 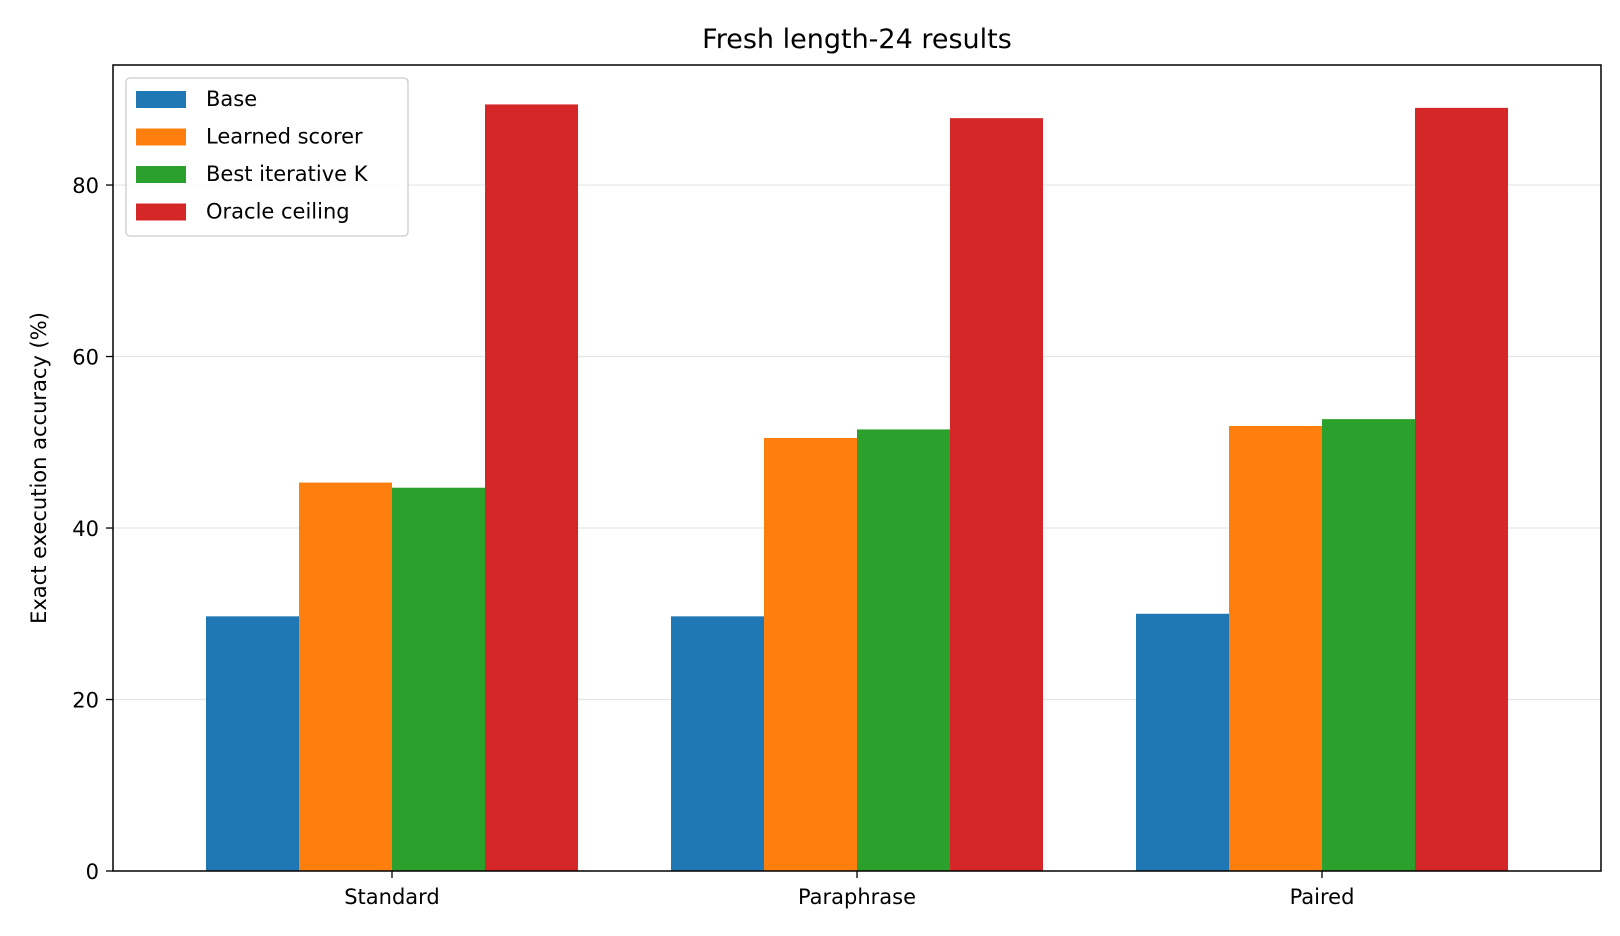 What do you see at coordinates (903, 650) in the screenshot?
I see `bar-best-iterative-k-paraphrase` at bounding box center [903, 650].